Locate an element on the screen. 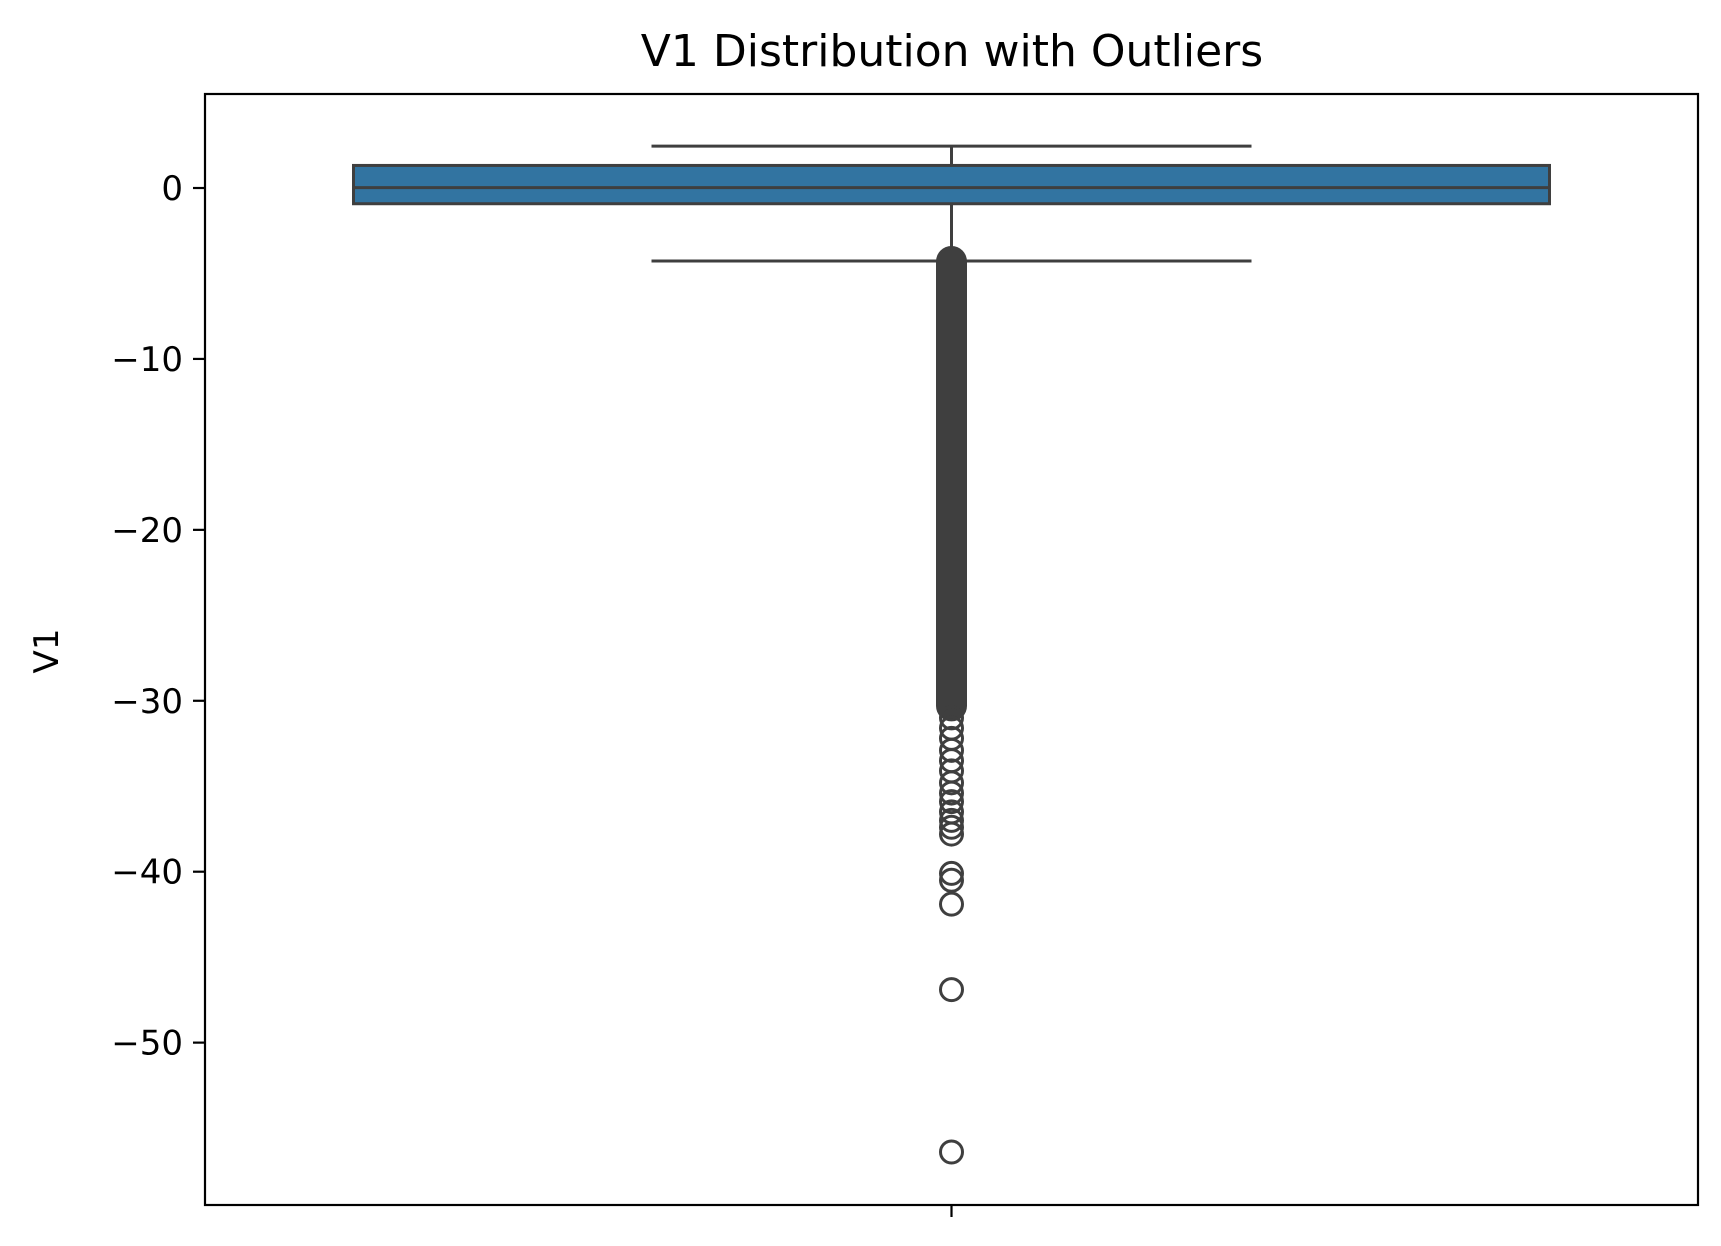 The height and width of the screenshot is (1246, 1721). y-axis: 0 −10 −20 −30 −40 −50 is located at coordinates (158, 616).